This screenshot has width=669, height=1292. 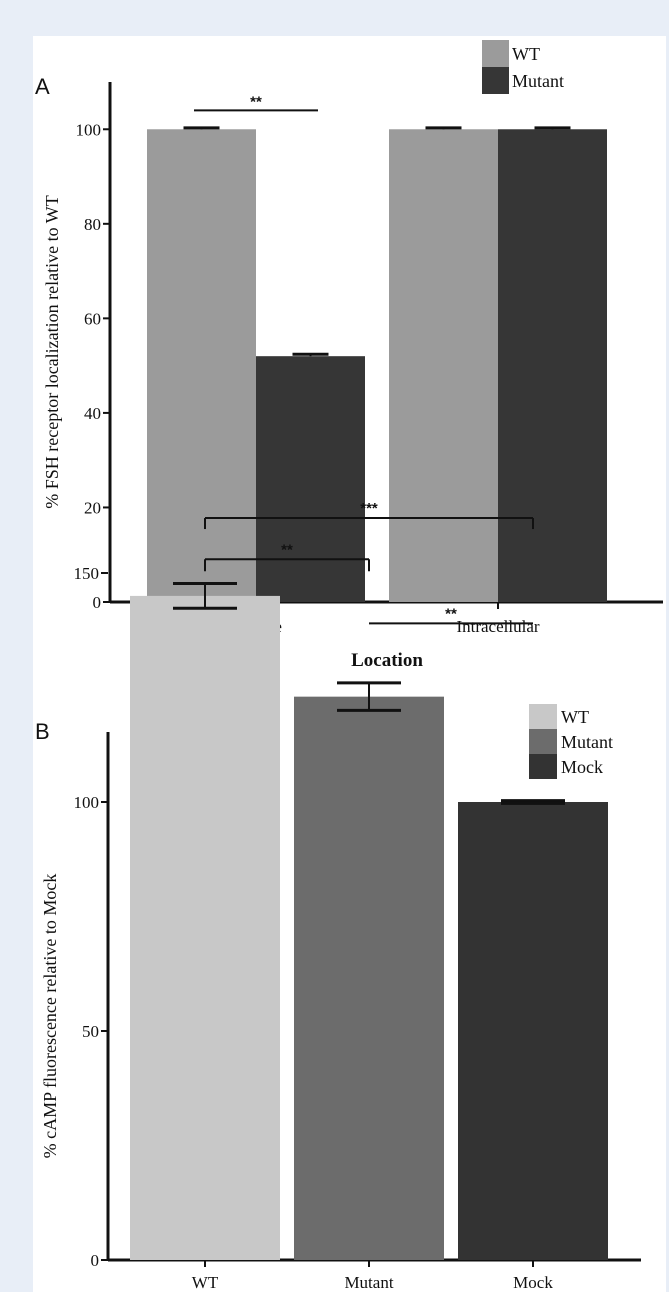 I want to click on bar-mock, so click(x=533, y=1031).